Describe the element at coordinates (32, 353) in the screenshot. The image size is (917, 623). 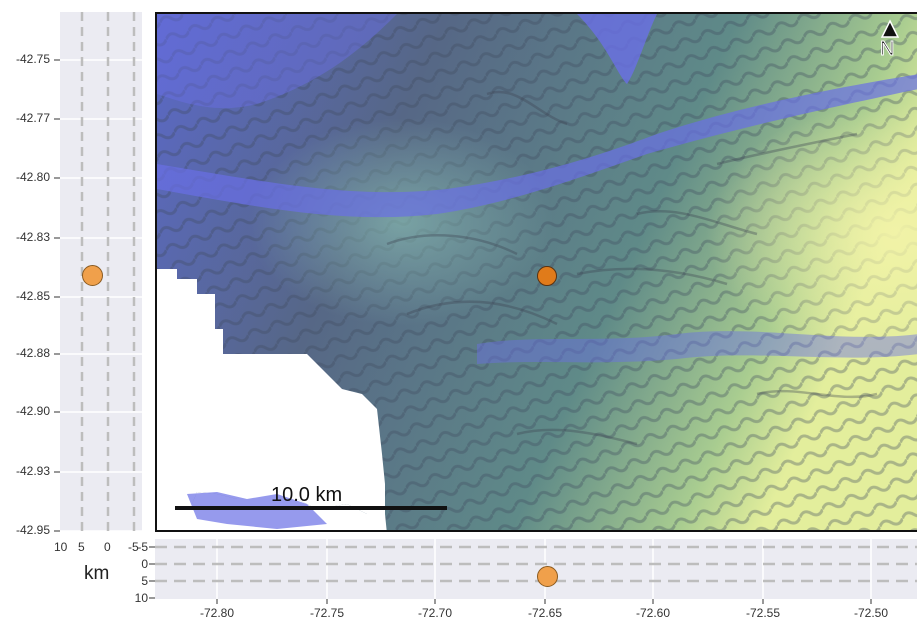
I see `left-y-tick: -42.88` at that location.